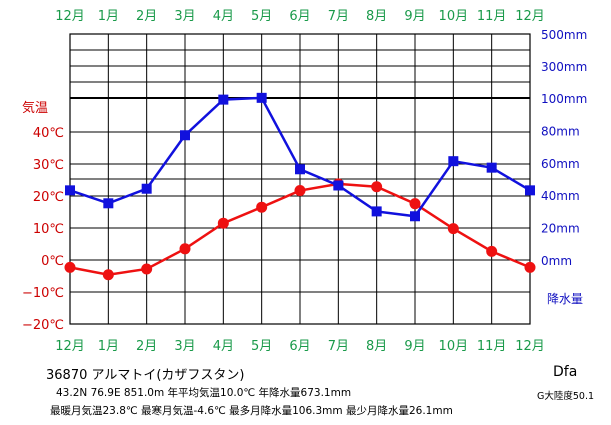 The height and width of the screenshot is (425, 611). I want to click on month-label-top: 6月, so click(299, 16).